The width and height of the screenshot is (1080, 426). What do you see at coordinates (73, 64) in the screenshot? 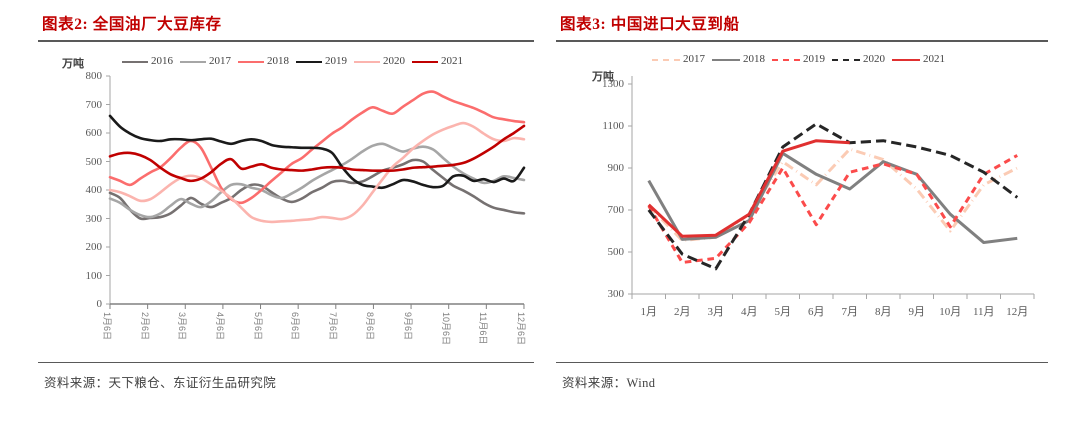
I see `figure-2-y-unit: 万吨` at bounding box center [73, 64].